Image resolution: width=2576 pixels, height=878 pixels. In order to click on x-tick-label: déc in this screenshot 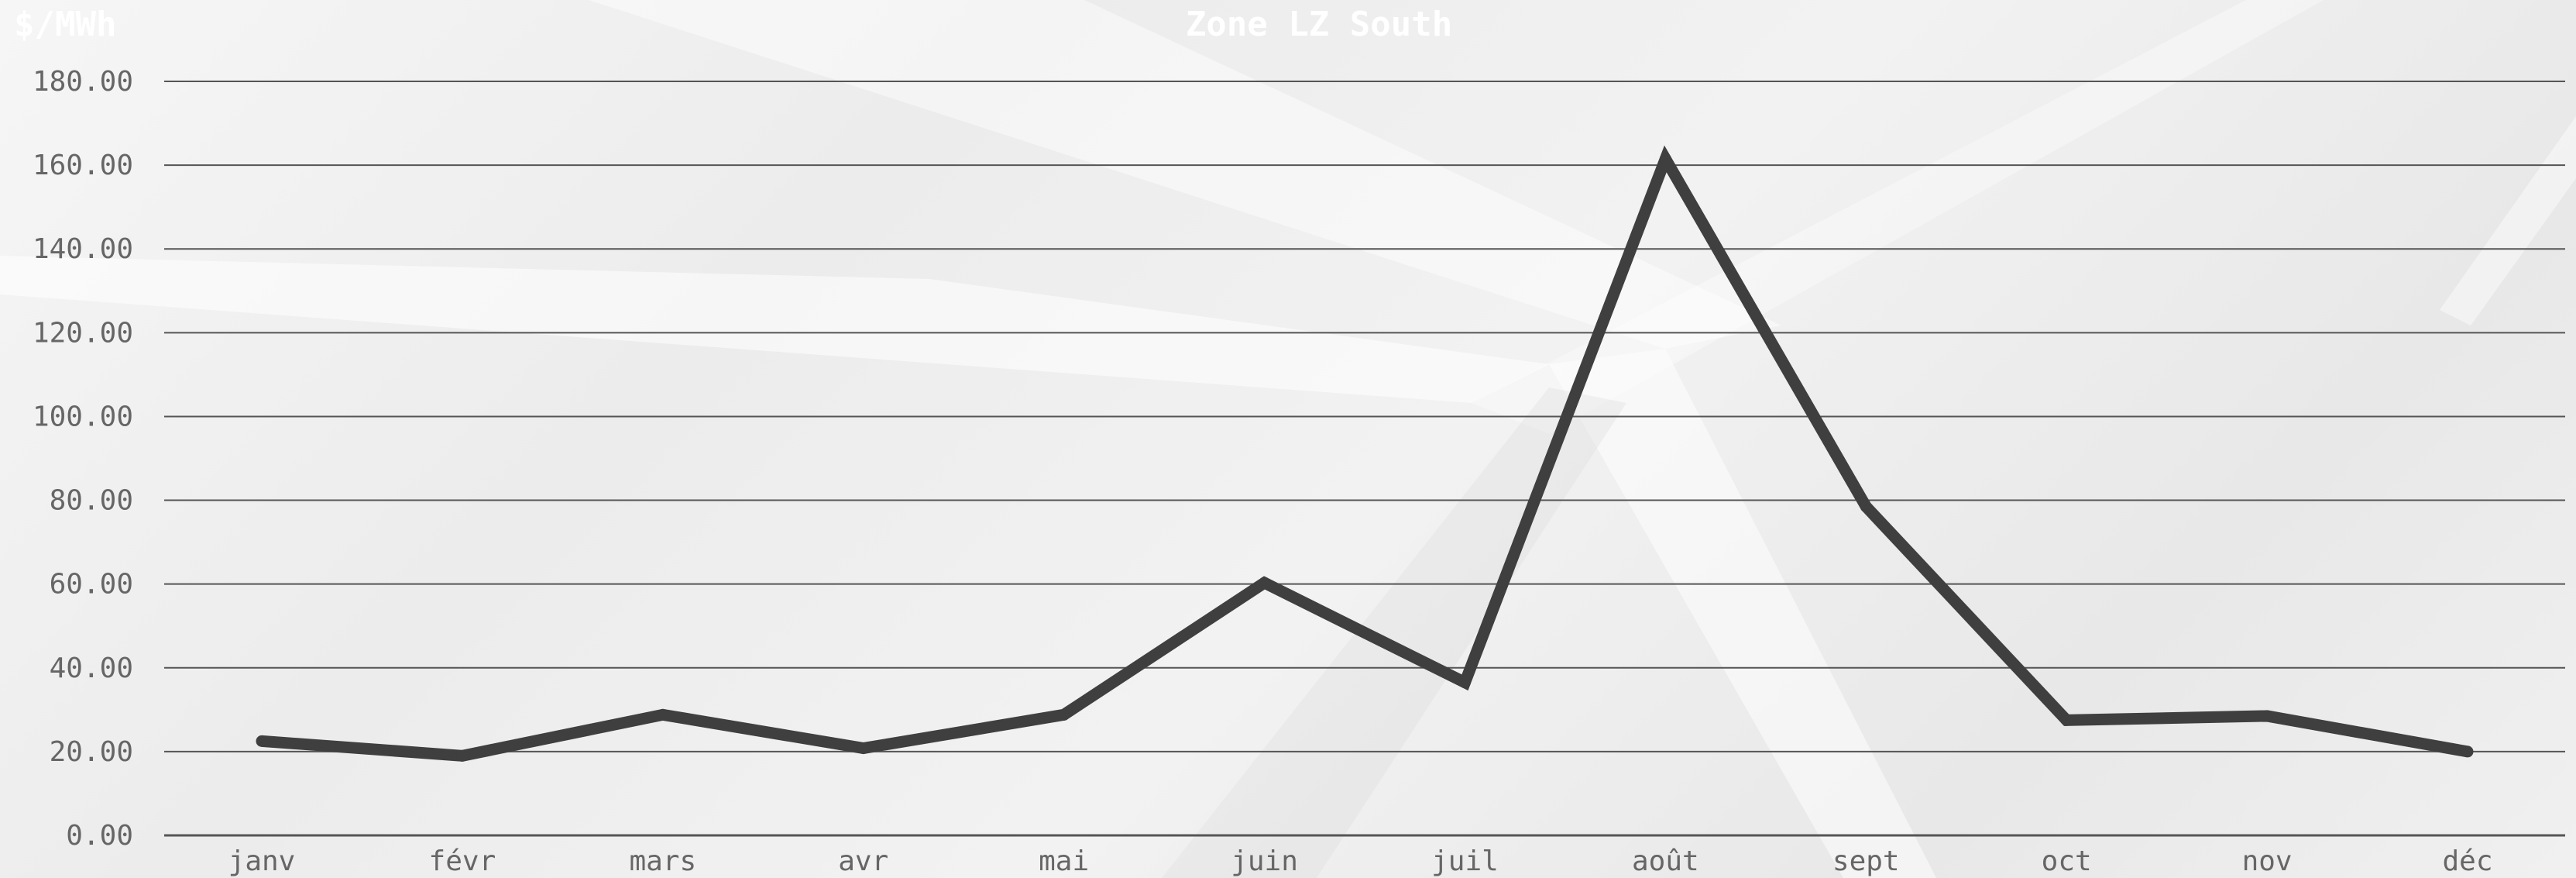, I will do `click(2467, 861)`.